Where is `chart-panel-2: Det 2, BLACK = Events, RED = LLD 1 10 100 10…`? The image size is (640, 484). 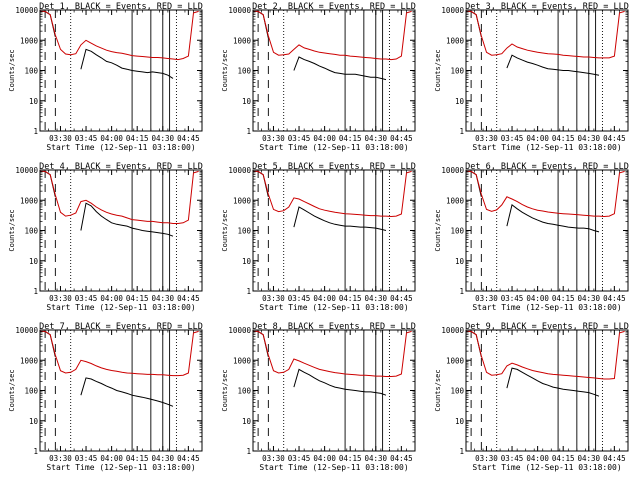
chart-panel-2: Det 2, BLACK = Events, RED = LLD 1 10 100 10… is located at coordinates (318, 77).